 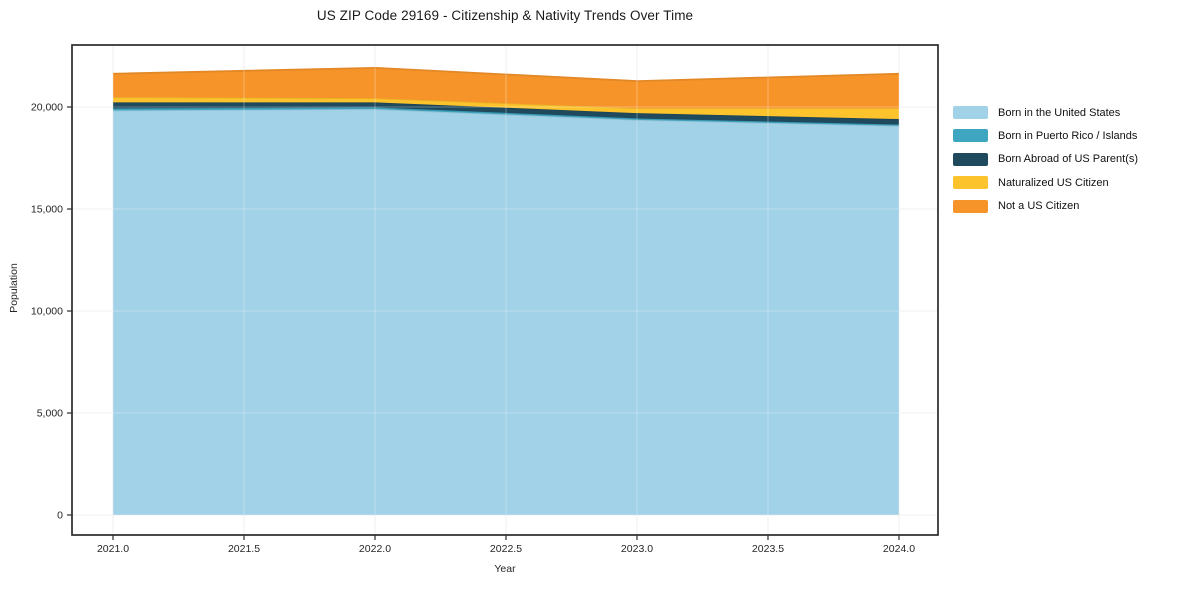 I want to click on x-axis-label: Year, so click(x=505, y=569).